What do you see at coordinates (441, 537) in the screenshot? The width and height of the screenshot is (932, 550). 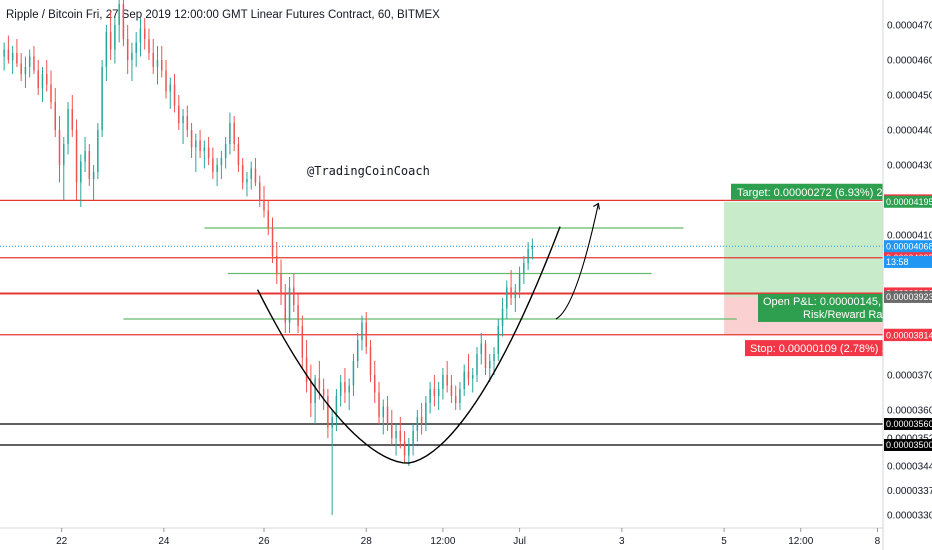 I see `time-axis: 22 24 26 28 12:00 Jul 3 5 12:00 8` at bounding box center [441, 537].